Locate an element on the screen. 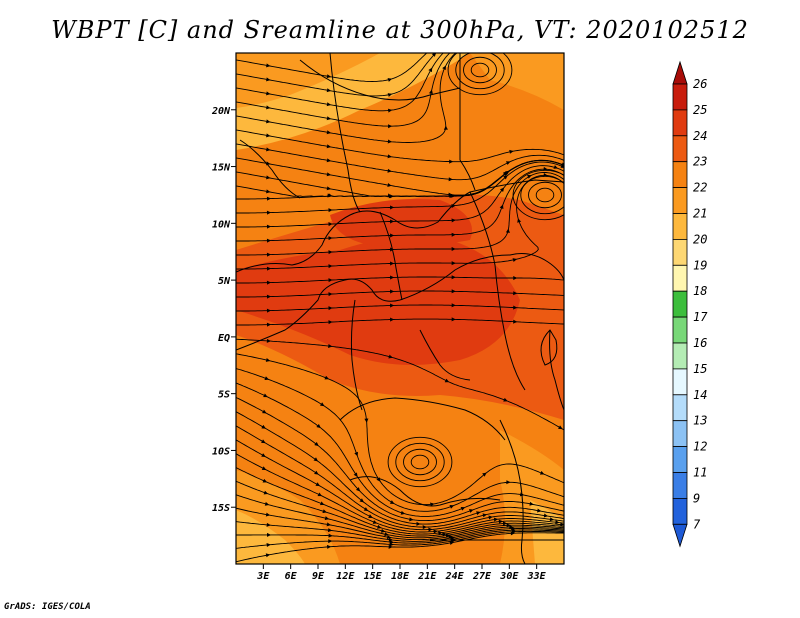 The image size is (800, 618). lat-tick-label: 10N is located at coordinates (221, 224).